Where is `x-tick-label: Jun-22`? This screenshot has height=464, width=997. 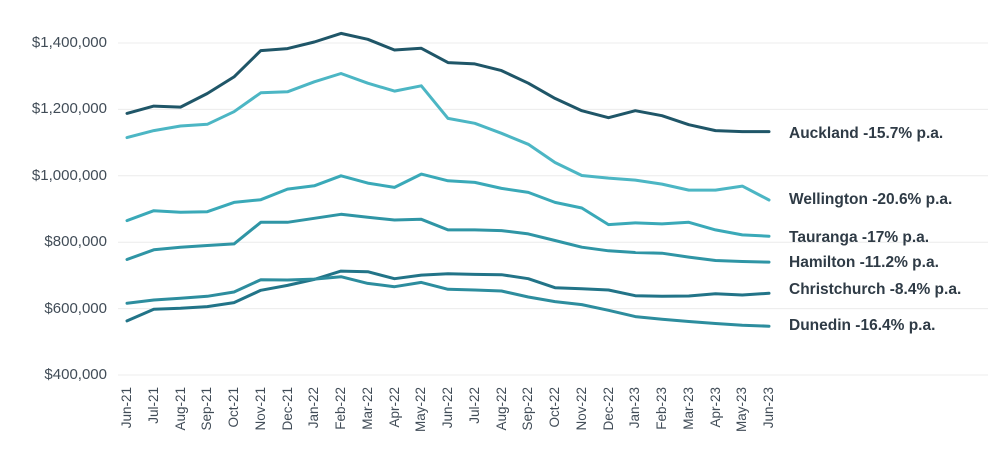 x-tick-label: Jun-22 is located at coordinates (447, 408).